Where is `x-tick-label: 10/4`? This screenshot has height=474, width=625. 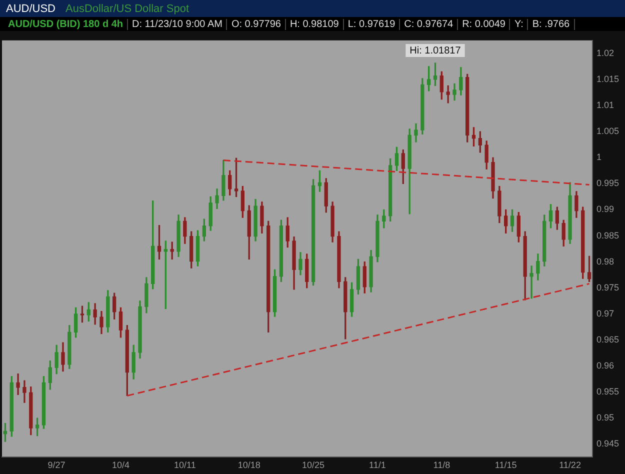 x-tick-label: 10/4 is located at coordinates (121, 465).